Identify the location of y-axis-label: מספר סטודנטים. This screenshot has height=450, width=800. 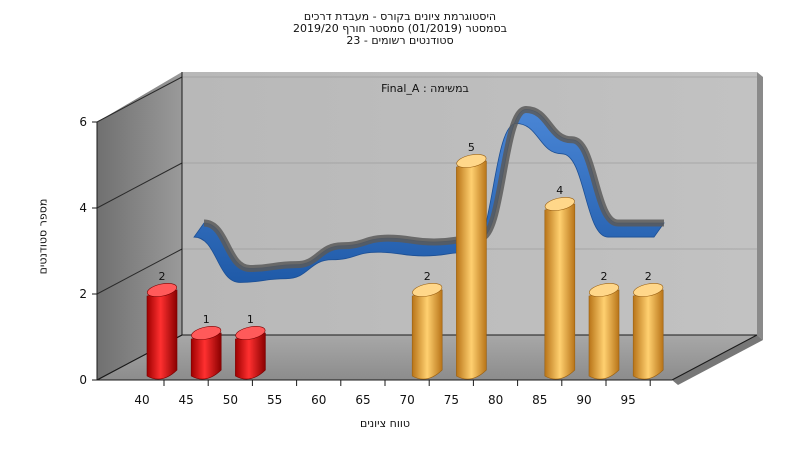
(43, 236).